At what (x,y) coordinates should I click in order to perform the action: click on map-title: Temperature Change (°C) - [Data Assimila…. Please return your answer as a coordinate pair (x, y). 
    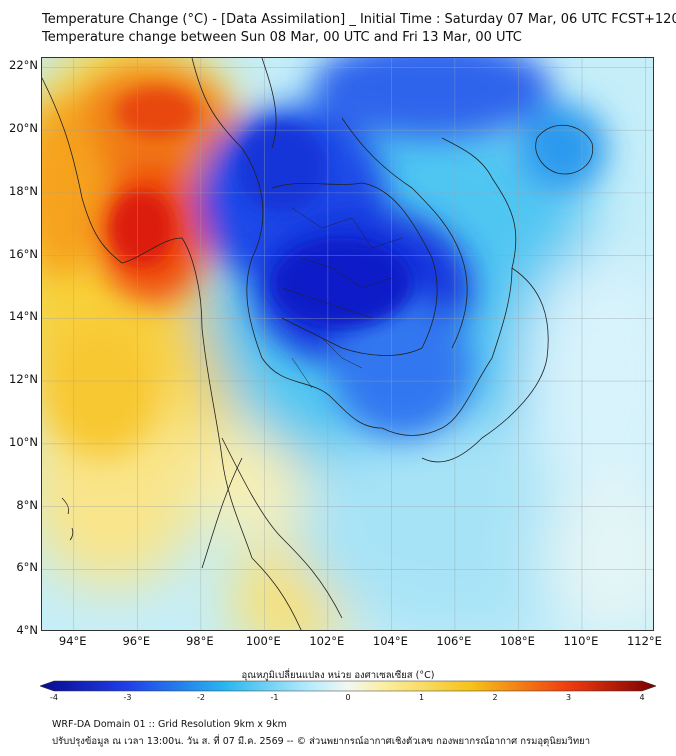
    Looking at the image, I should click on (359, 19).